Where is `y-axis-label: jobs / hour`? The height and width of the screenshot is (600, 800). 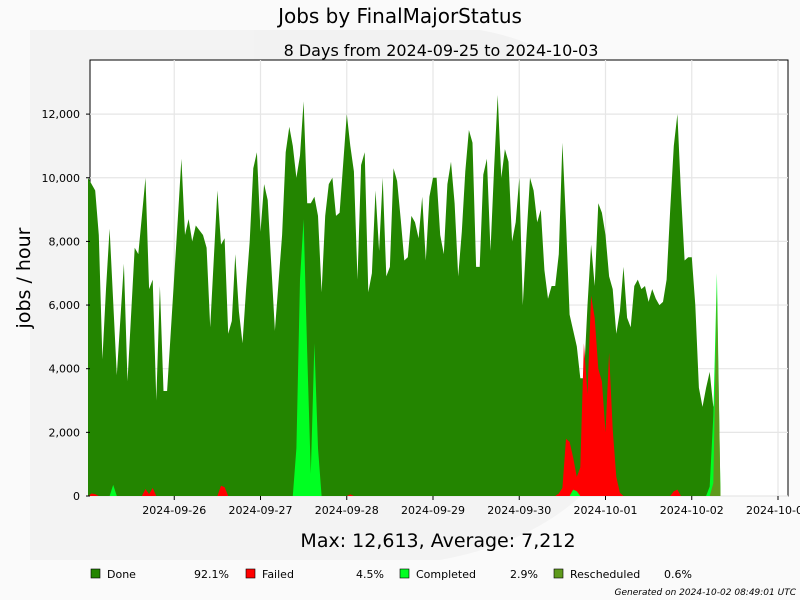 y-axis-label: jobs / hour is located at coordinates (24, 278).